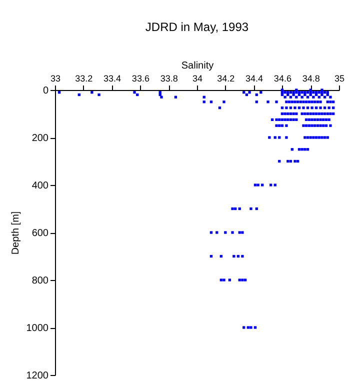 This screenshot has height=384, width=348. I want to click on x-tick-label: 33.2, so click(84, 79).